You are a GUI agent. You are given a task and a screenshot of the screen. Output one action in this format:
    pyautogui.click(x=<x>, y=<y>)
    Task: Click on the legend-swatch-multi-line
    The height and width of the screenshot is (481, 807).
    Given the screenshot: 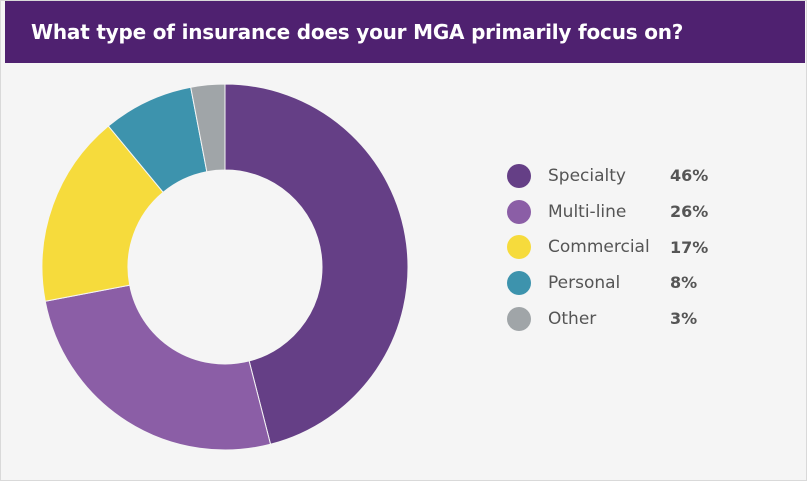 What is the action you would take?
    pyautogui.click(x=519, y=211)
    